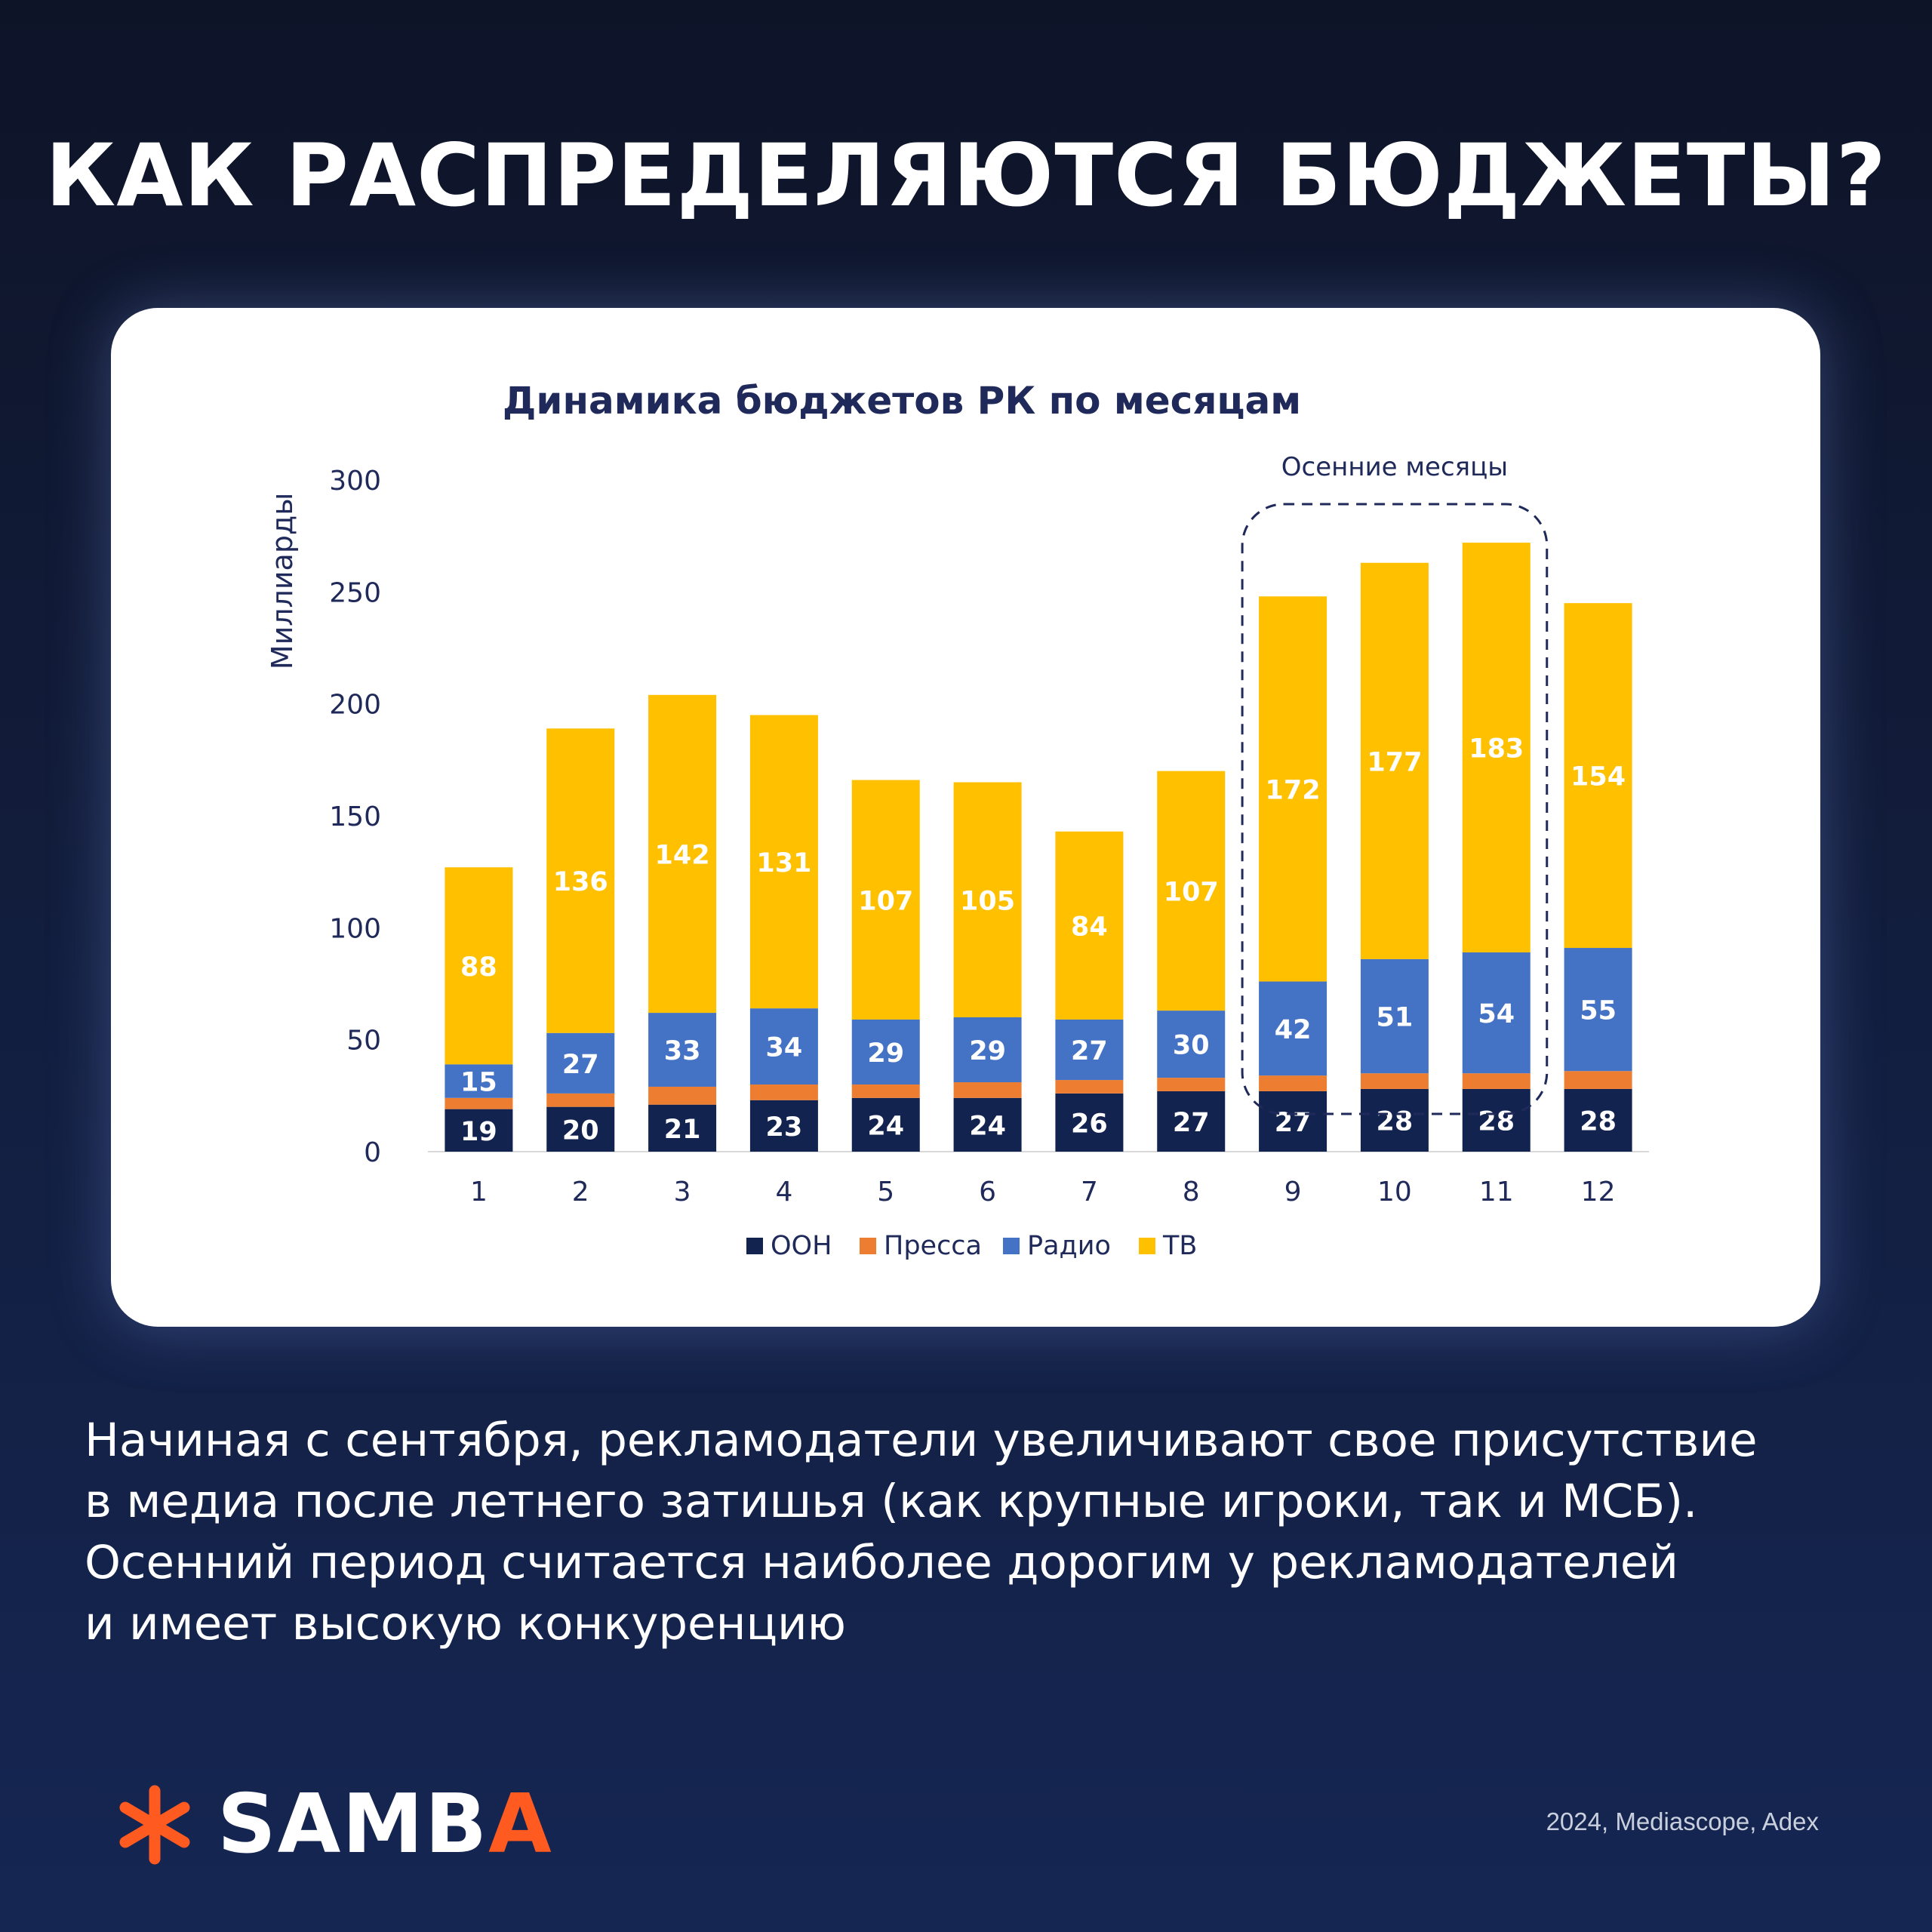 Image resolution: width=1932 pixels, height=1932 pixels. Describe the element at coordinates (355, 705) in the screenshot. I see `y-tick-label: 200` at that location.